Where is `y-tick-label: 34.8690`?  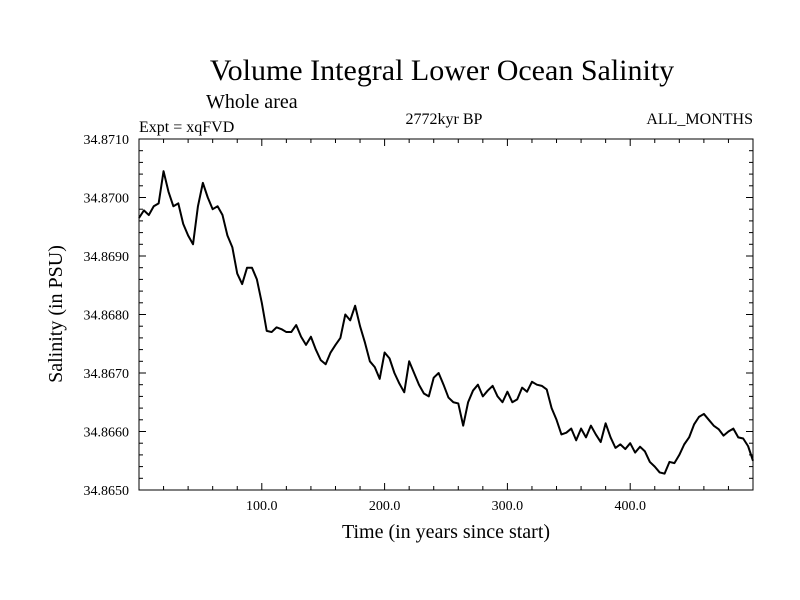
y-tick-label: 34.8690 is located at coordinates (107, 257).